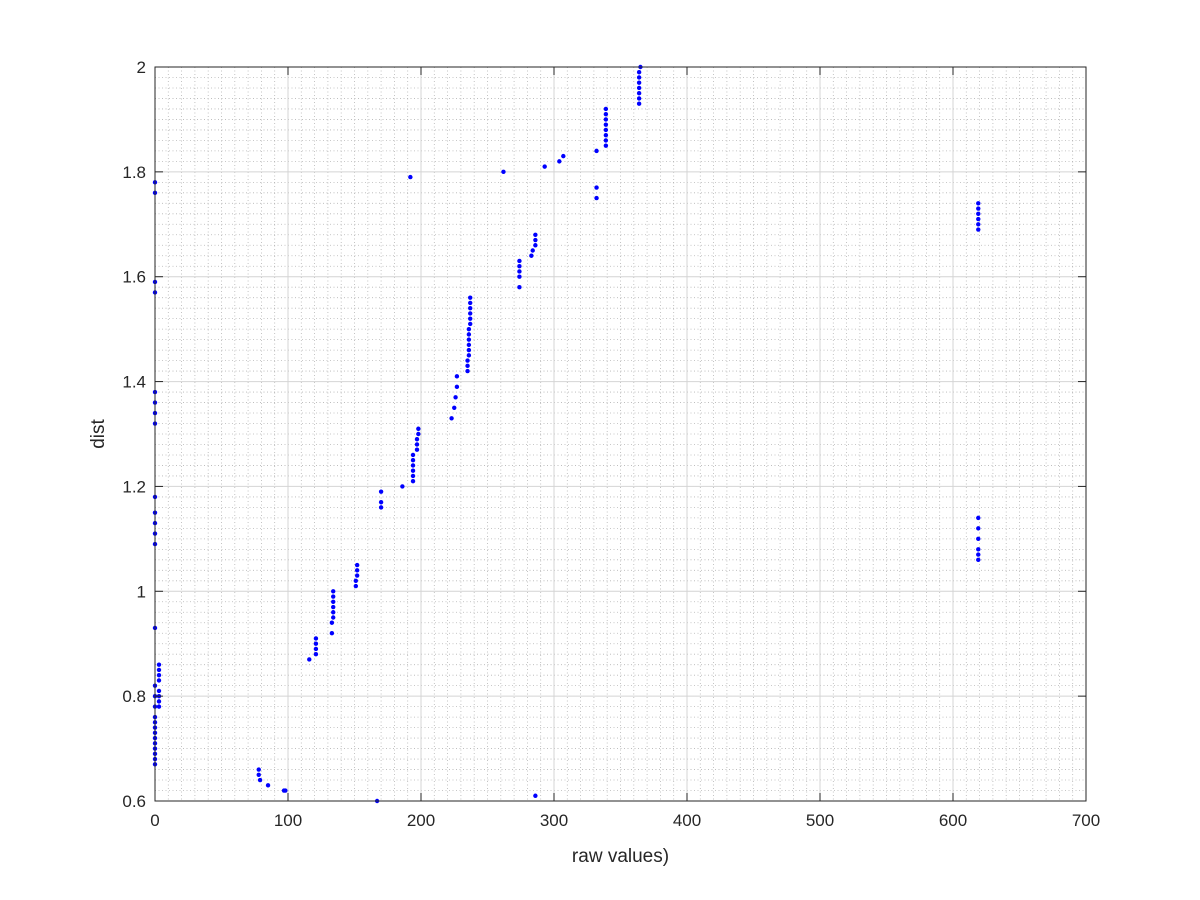 This screenshot has height=900, width=1200. I want to click on y-tick-label: 1.2, so click(134, 486).